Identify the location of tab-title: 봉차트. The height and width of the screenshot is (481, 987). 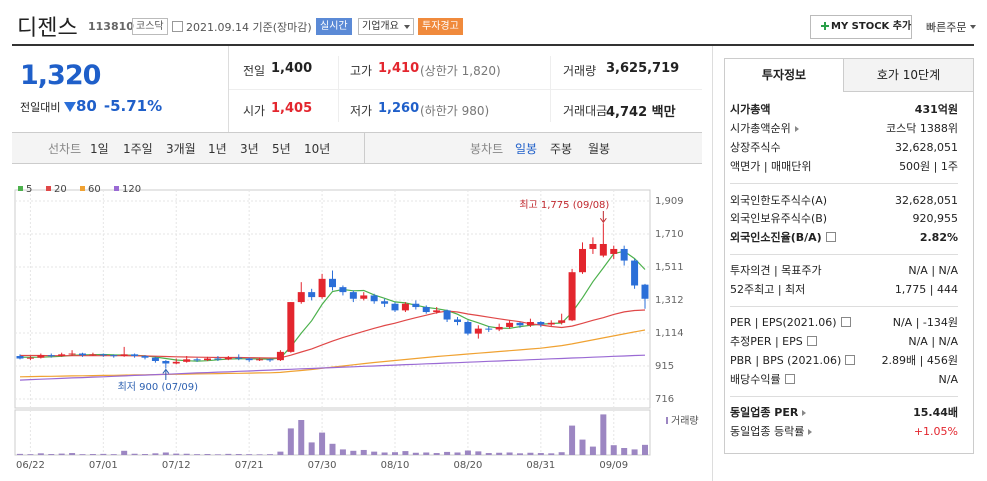
(487, 149).